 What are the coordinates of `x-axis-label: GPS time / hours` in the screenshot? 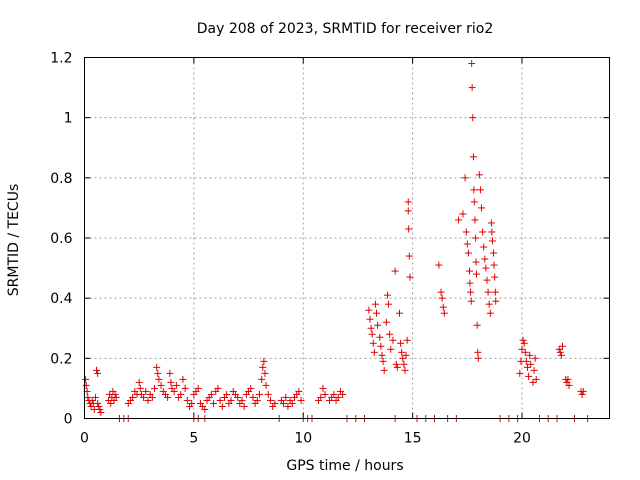 It's located at (344, 466).